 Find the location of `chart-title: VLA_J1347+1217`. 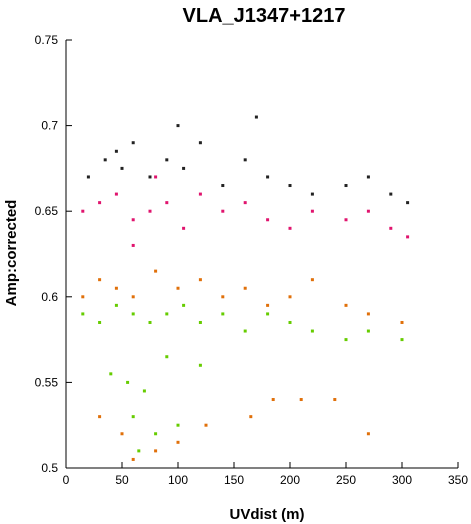

chart-title: VLA_J1347+1217 is located at coordinates (264, 16).